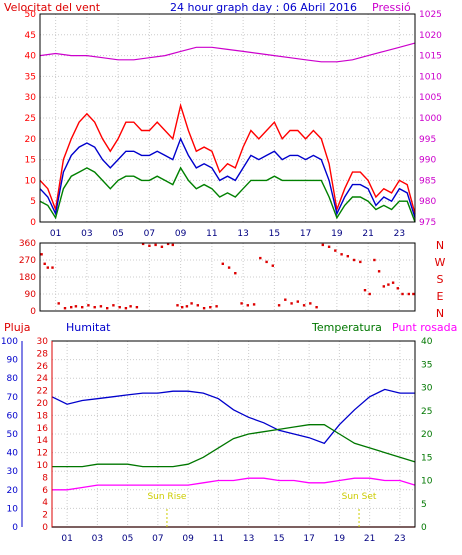 The image size is (462, 555). Describe the element at coordinates (13, 361) in the screenshot. I see `humidity-tick-label: 90` at that location.